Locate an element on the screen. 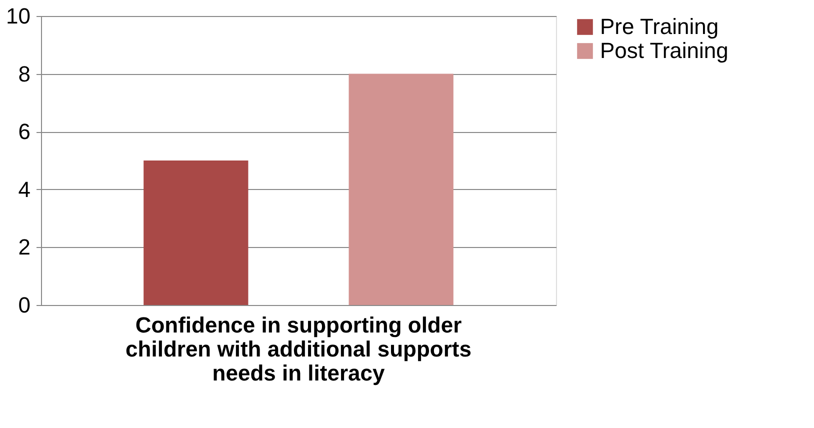 The height and width of the screenshot is (428, 814). y-tick-label: 4 is located at coordinates (24, 189).